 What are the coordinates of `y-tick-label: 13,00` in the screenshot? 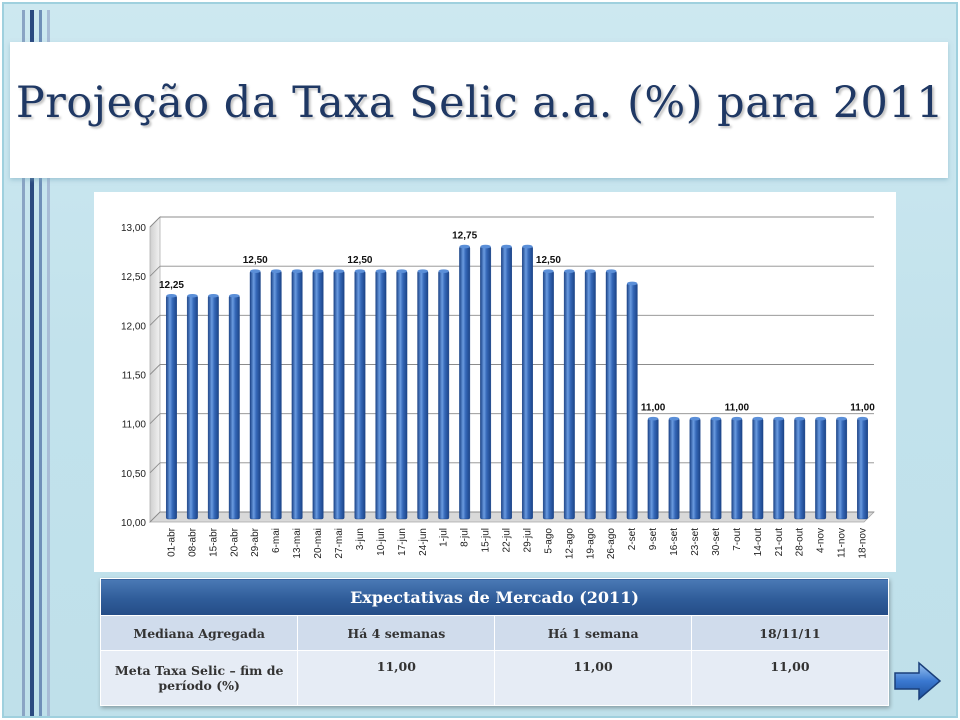 It's located at (133, 228).